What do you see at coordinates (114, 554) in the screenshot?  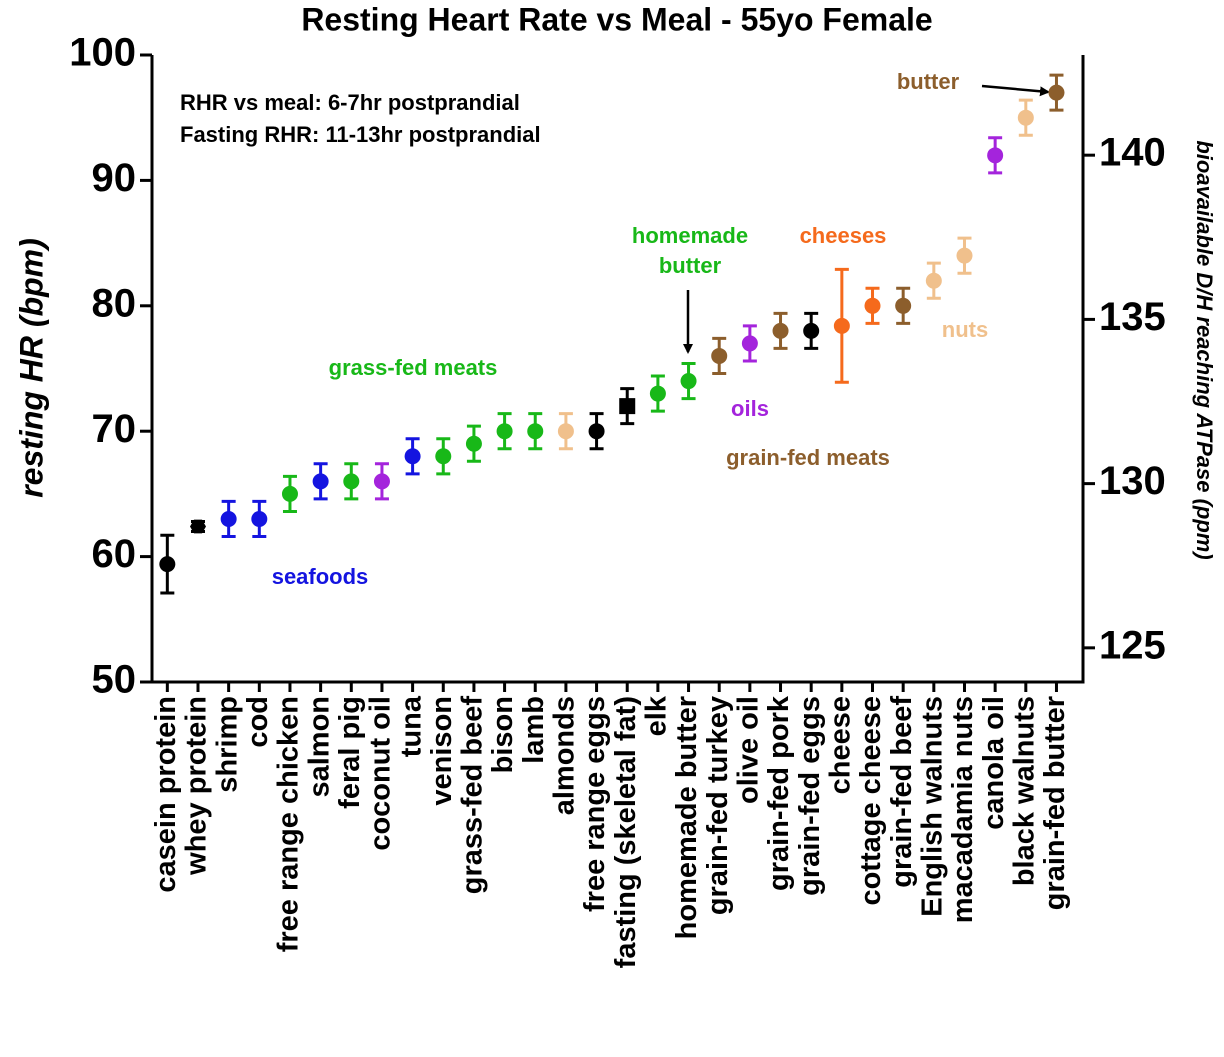 I see `y-tick-label: 60` at bounding box center [114, 554].